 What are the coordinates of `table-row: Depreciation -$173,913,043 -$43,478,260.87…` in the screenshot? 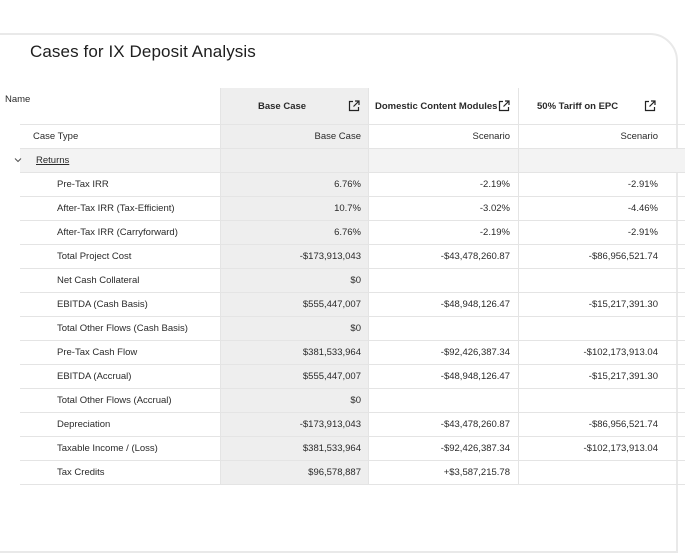 It's located at (352, 425).